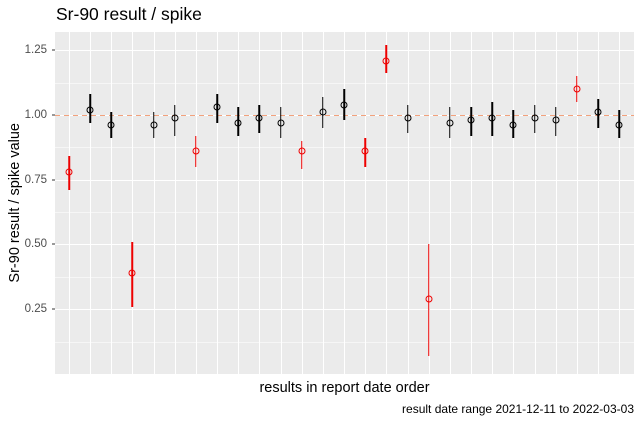 Image resolution: width=636 pixels, height=425 pixels. I want to click on y-tick-label: 0.25, so click(35, 309).